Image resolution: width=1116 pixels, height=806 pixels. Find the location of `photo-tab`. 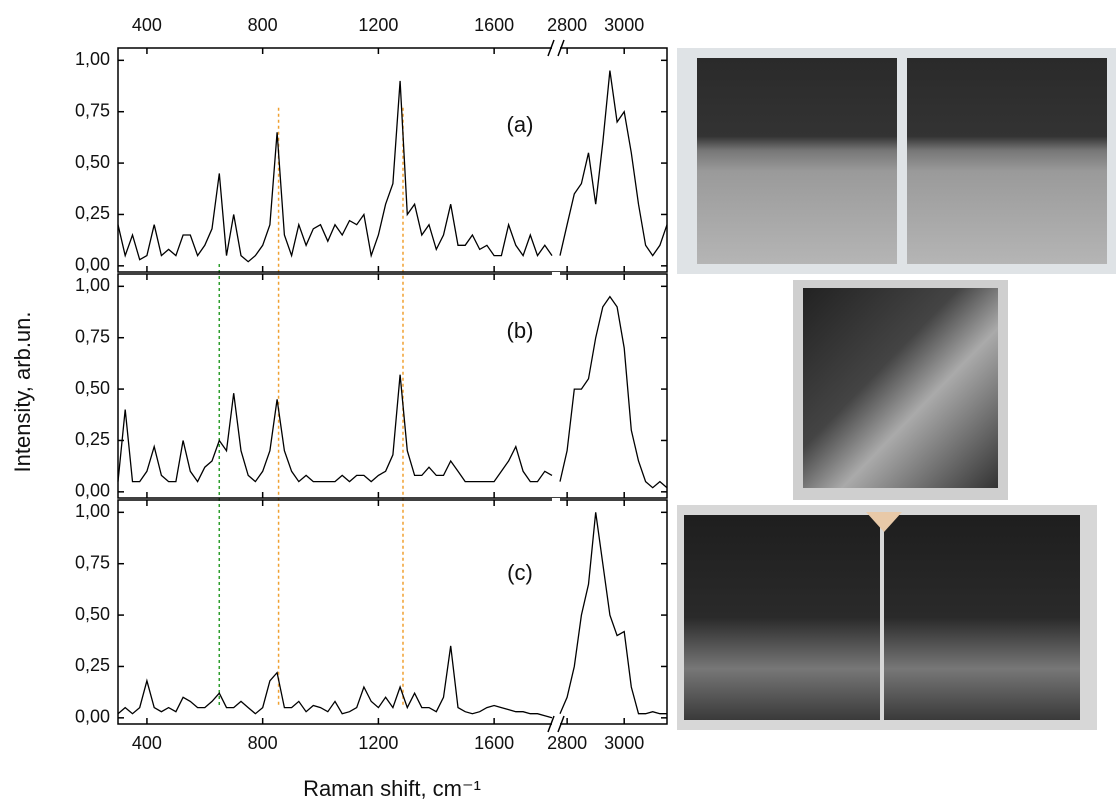

photo-tab is located at coordinates (884, 522).